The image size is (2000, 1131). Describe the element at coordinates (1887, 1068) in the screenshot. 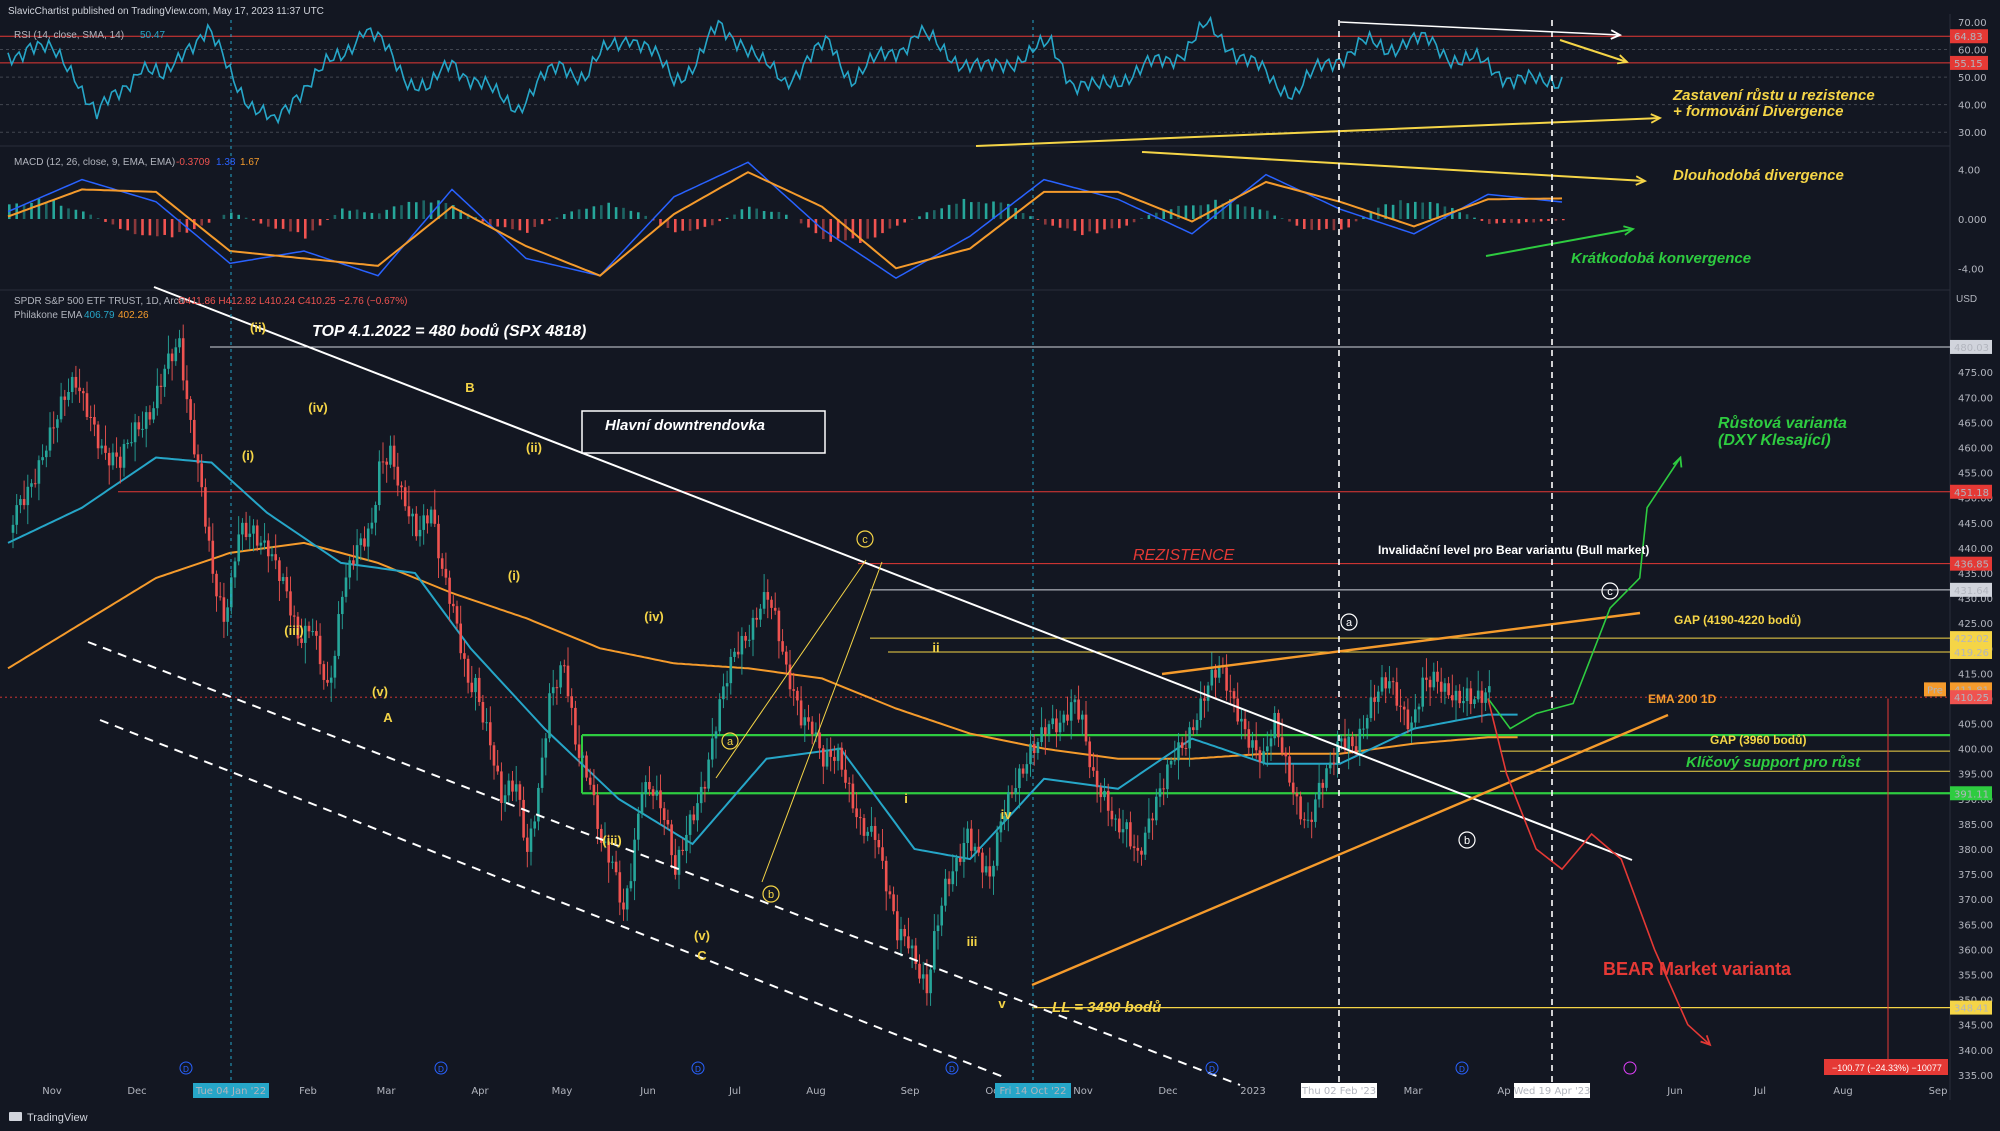

I see `measure-label: −100.77 (−24.33%) −10077` at that location.